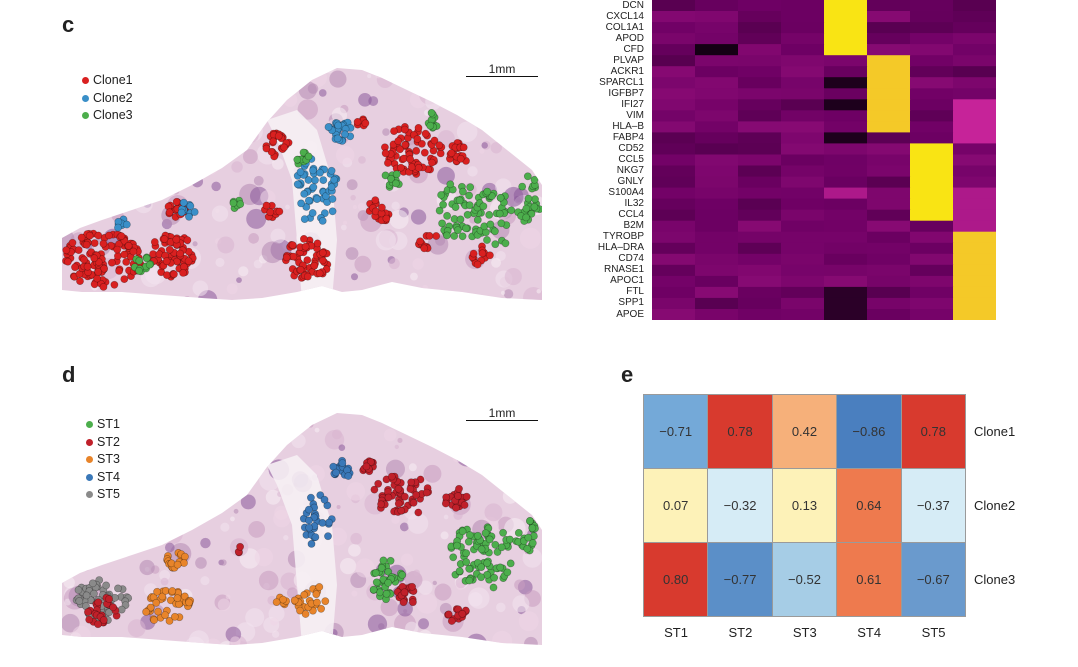  Describe the element at coordinates (627, 281) in the screenshot. I see `gene-label: APOC1` at that location.